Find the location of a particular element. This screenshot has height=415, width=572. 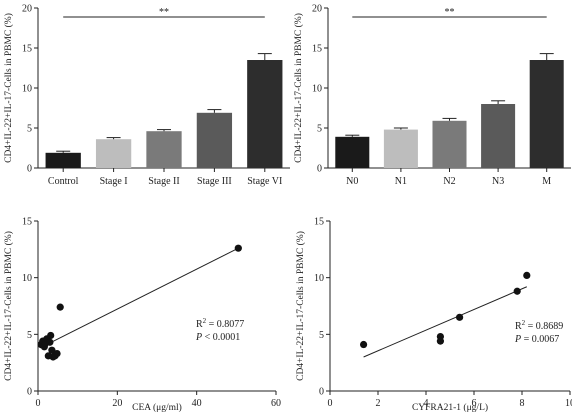

category-label: N3 is located at coordinates (498, 181).